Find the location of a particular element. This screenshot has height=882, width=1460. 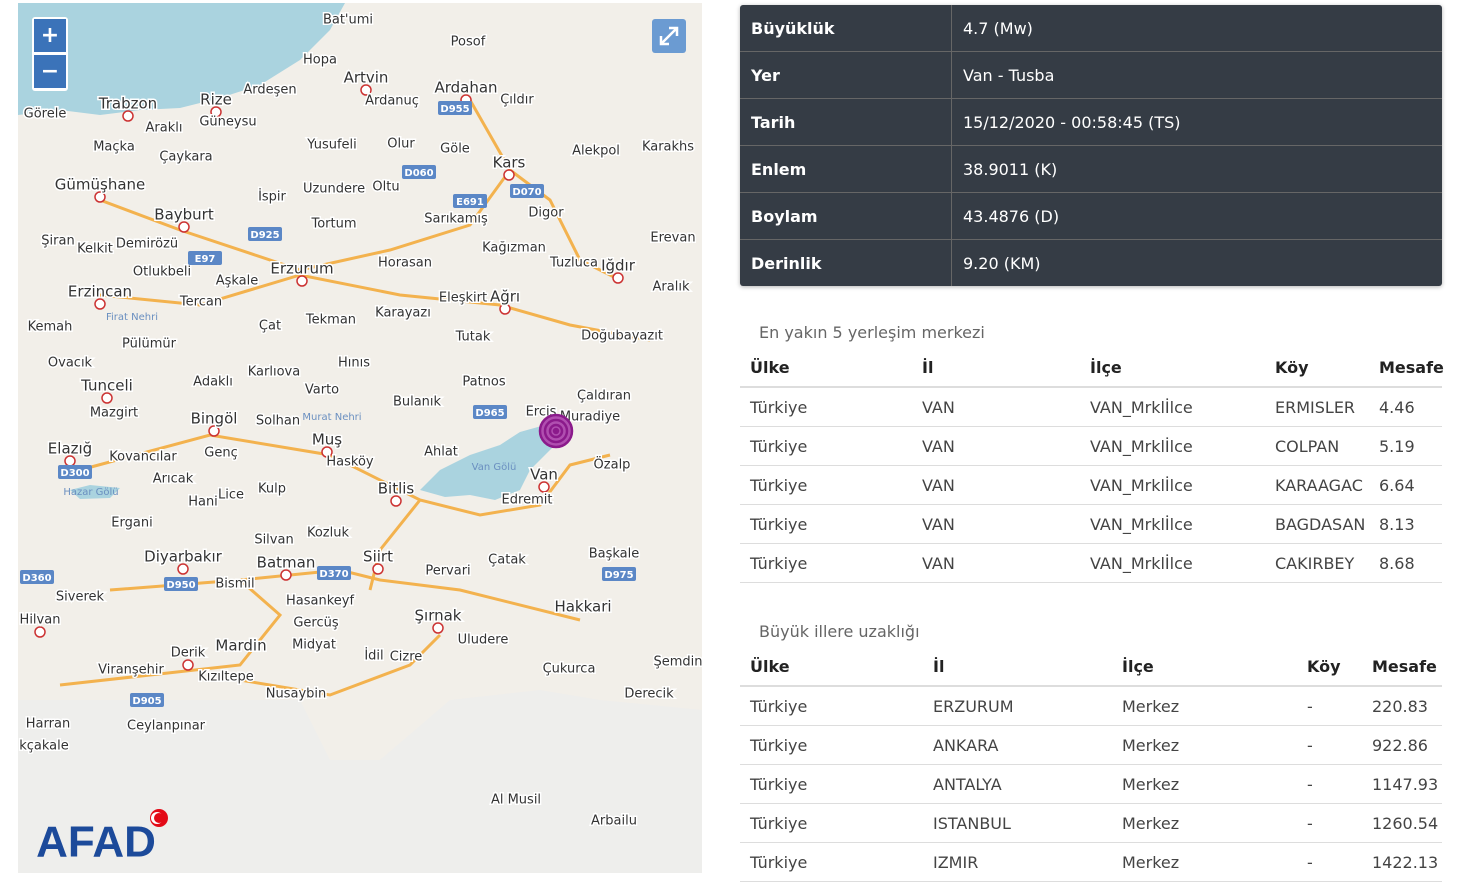

zoom-out is located at coordinates (50, 71).